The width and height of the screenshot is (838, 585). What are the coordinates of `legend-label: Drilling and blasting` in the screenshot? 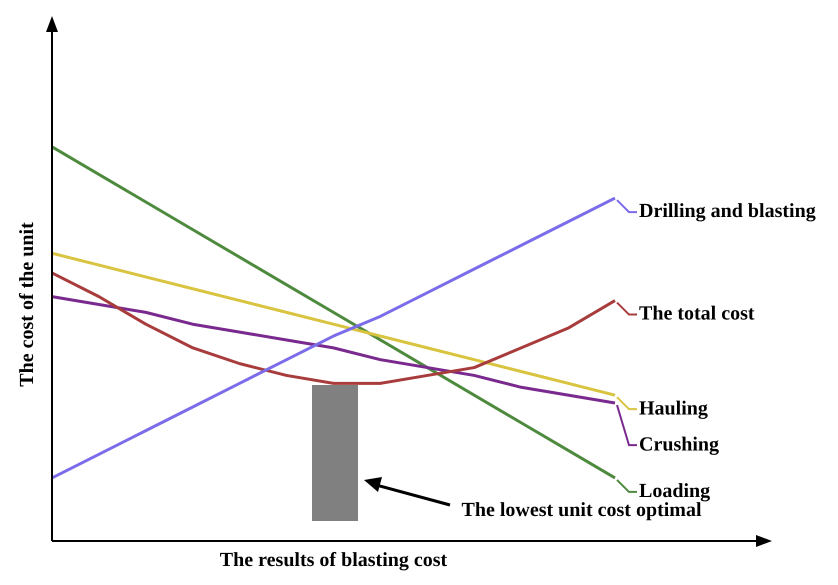 It's located at (727, 211).